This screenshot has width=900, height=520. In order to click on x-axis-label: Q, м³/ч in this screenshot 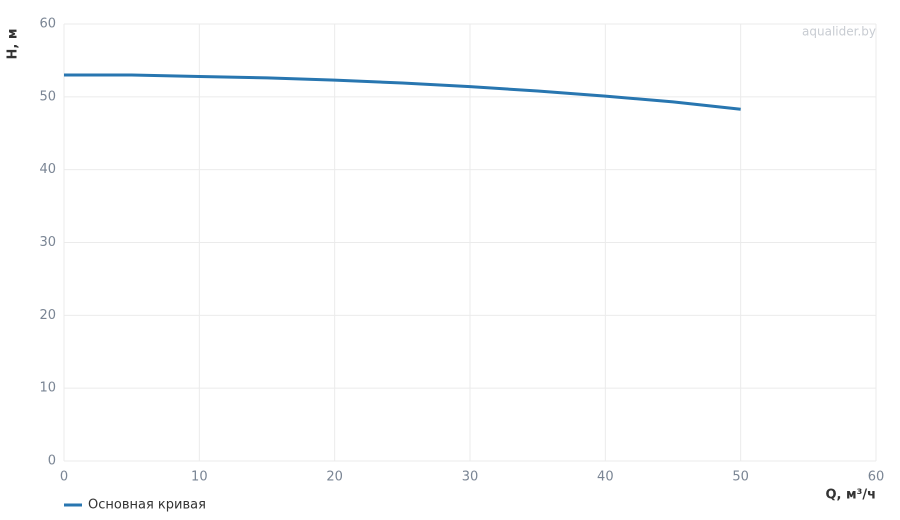, I will do `click(850, 495)`.